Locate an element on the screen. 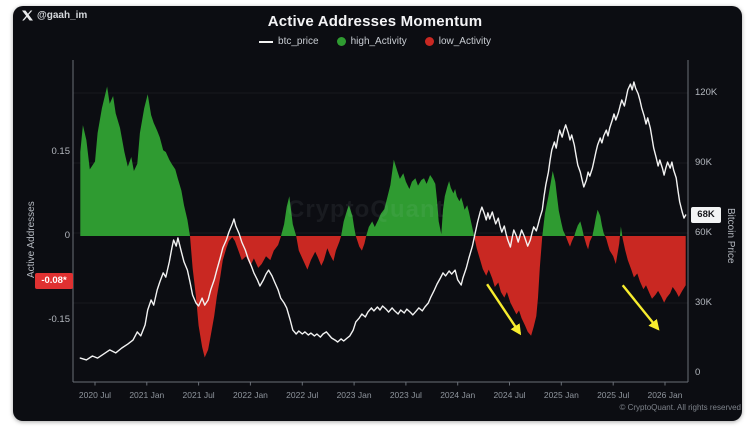 The height and width of the screenshot is (429, 750). chart-legend: btc_price high_Activity low_Activity is located at coordinates (375, 41).